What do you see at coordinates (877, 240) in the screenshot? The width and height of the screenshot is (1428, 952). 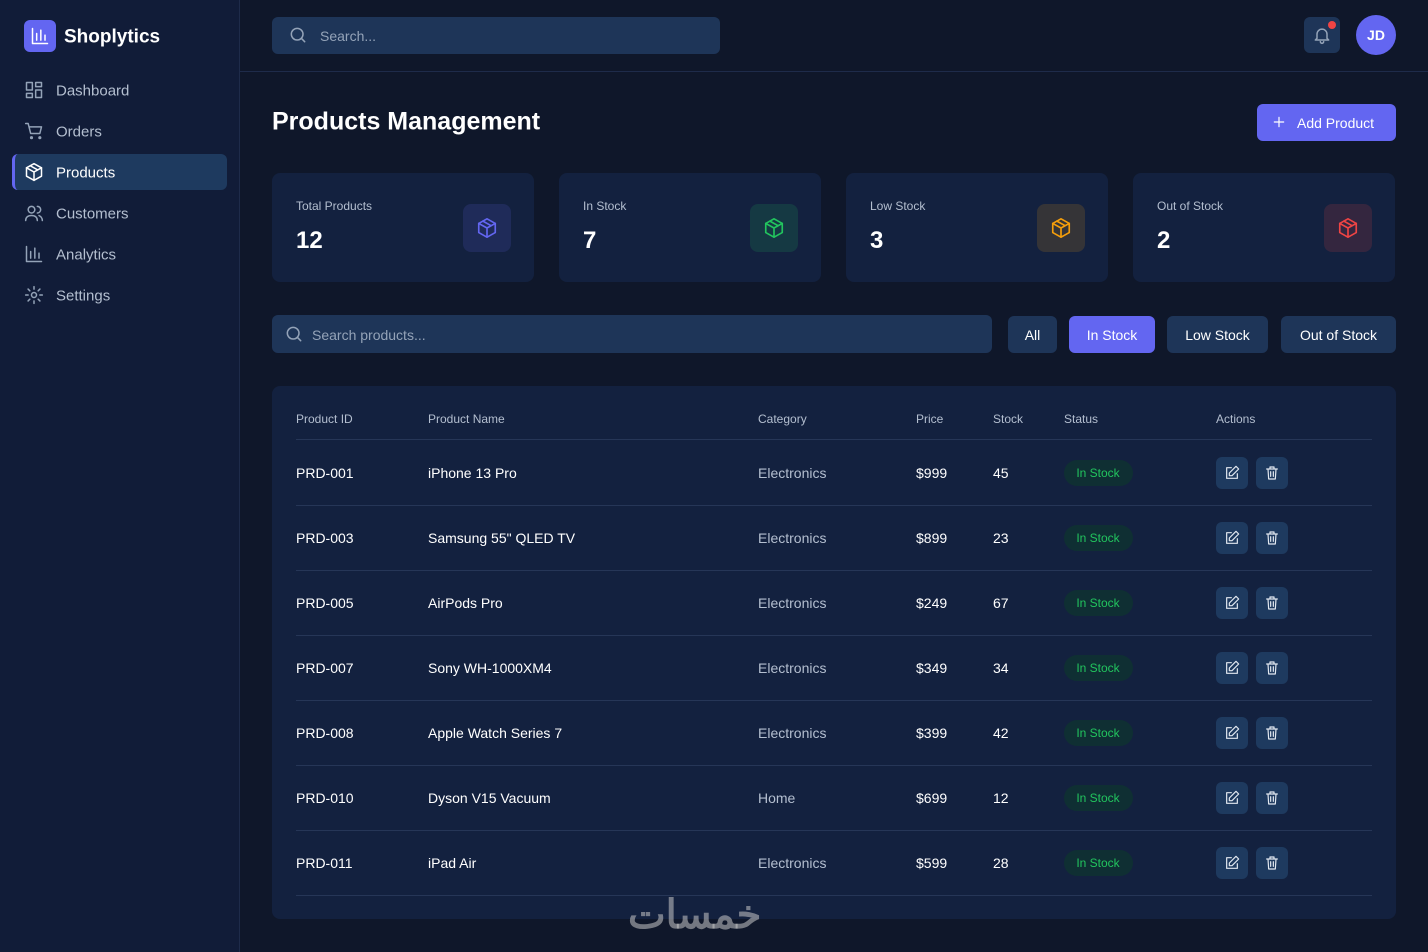 I see `stat-value: 3` at bounding box center [877, 240].